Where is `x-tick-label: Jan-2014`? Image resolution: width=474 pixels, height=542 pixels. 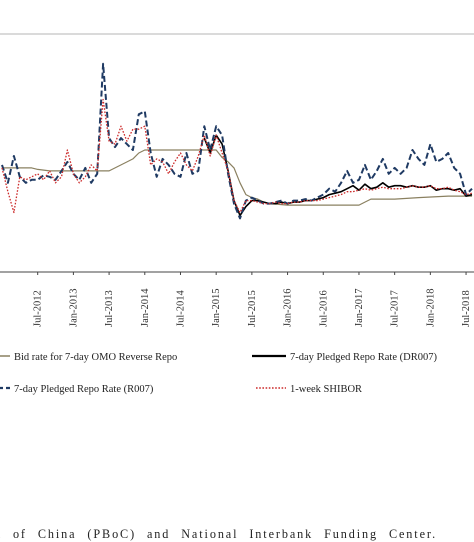
x-tick-label: Jan-2014 is located at coordinates (145, 307).